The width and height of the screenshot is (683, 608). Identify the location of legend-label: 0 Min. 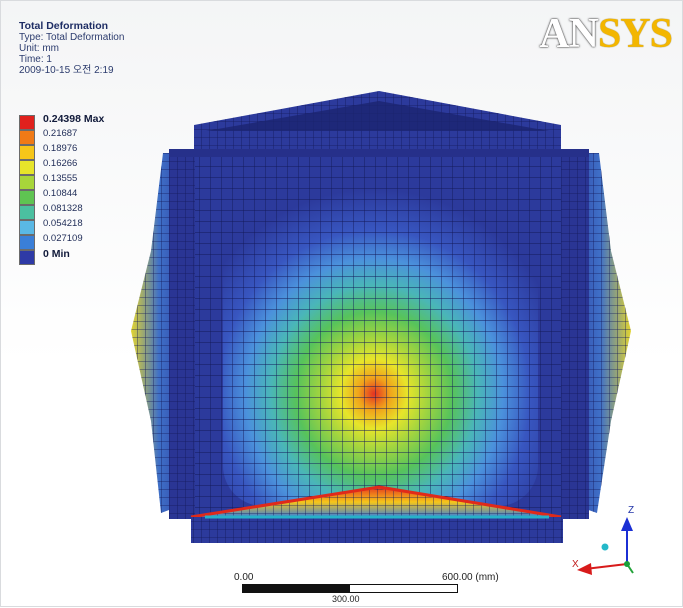
(56, 254).